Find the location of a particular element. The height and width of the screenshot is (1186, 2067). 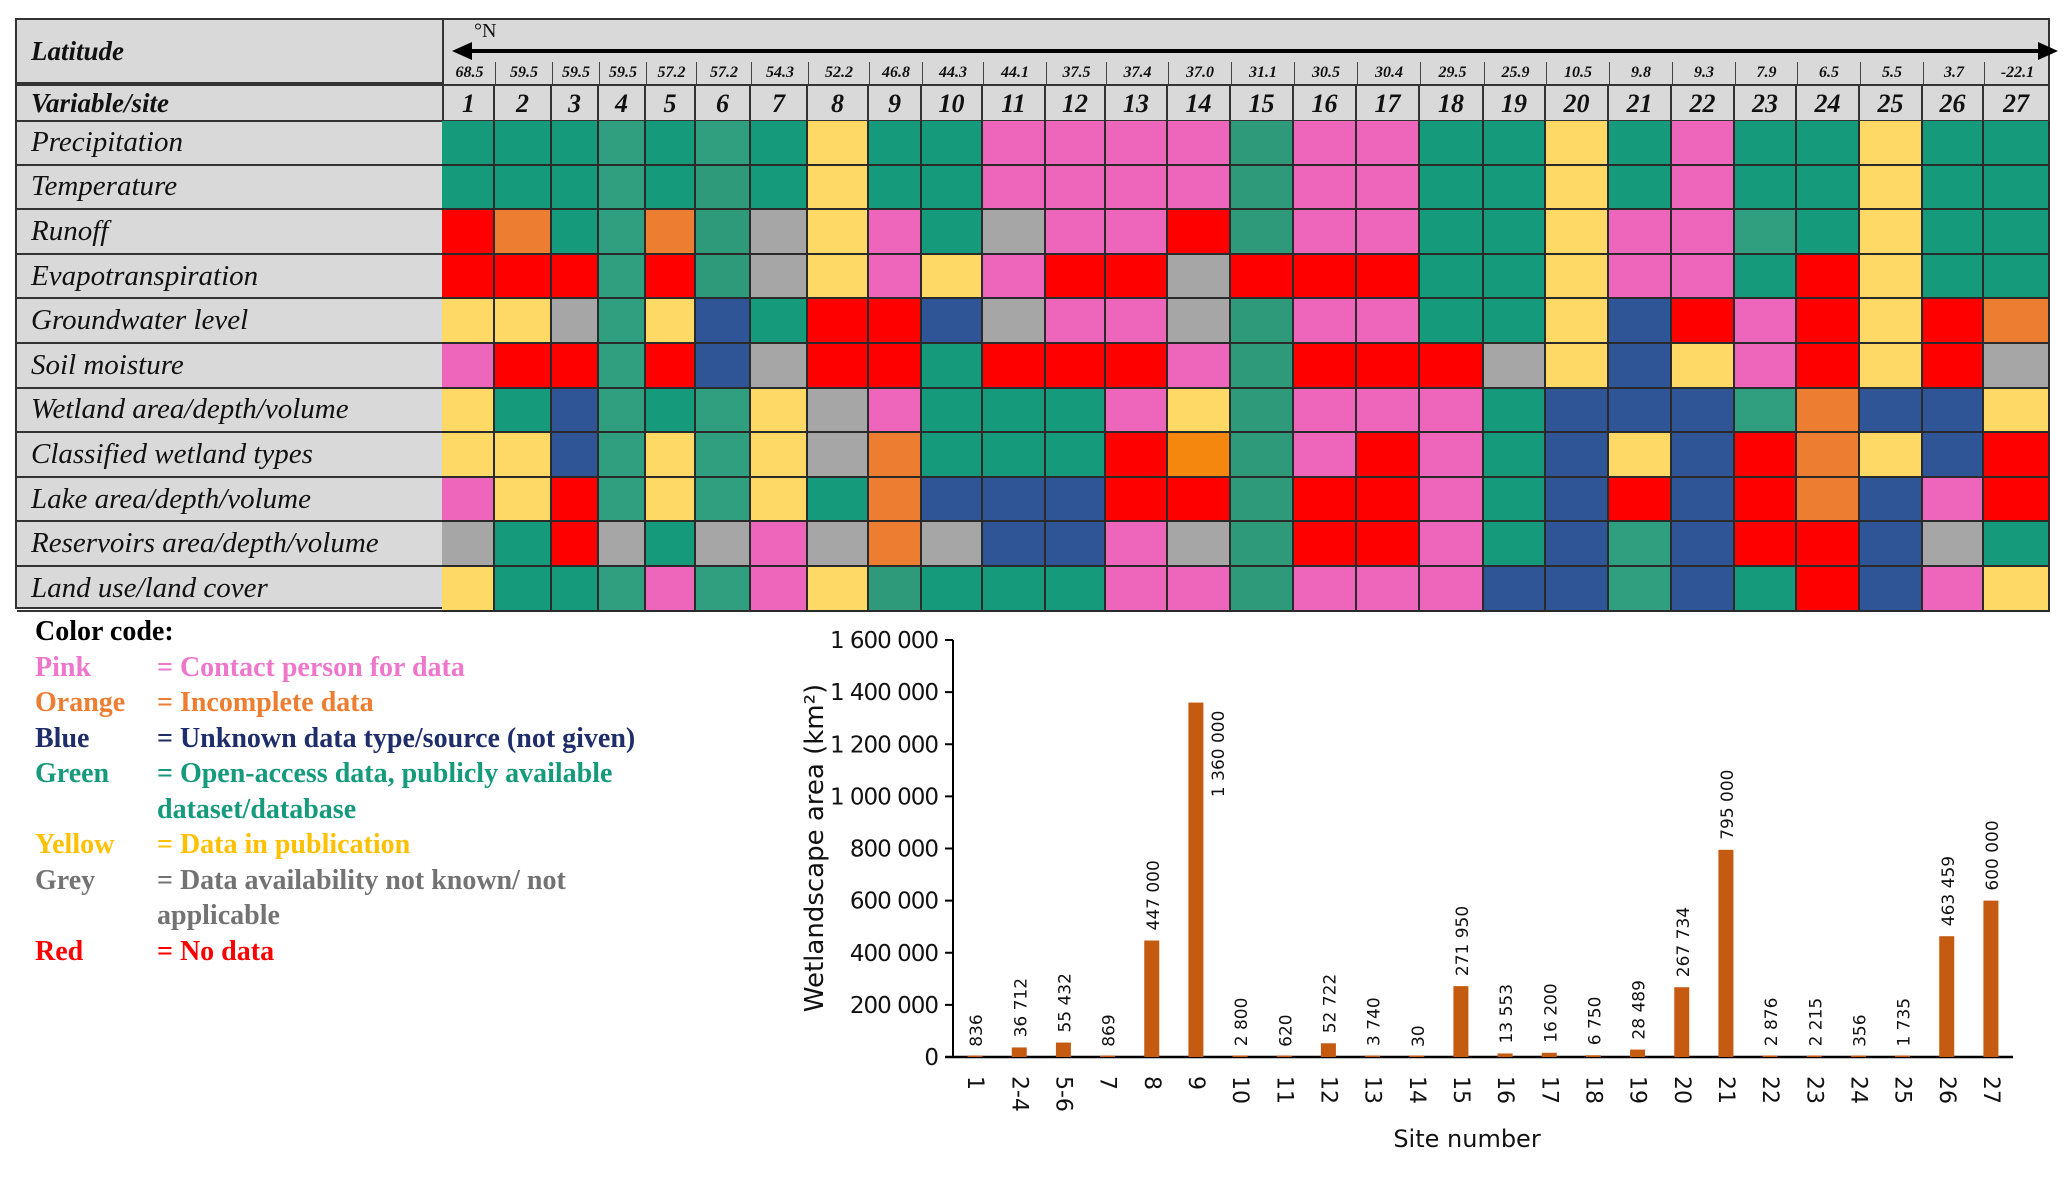

site-number: 23 is located at coordinates (1766, 103).